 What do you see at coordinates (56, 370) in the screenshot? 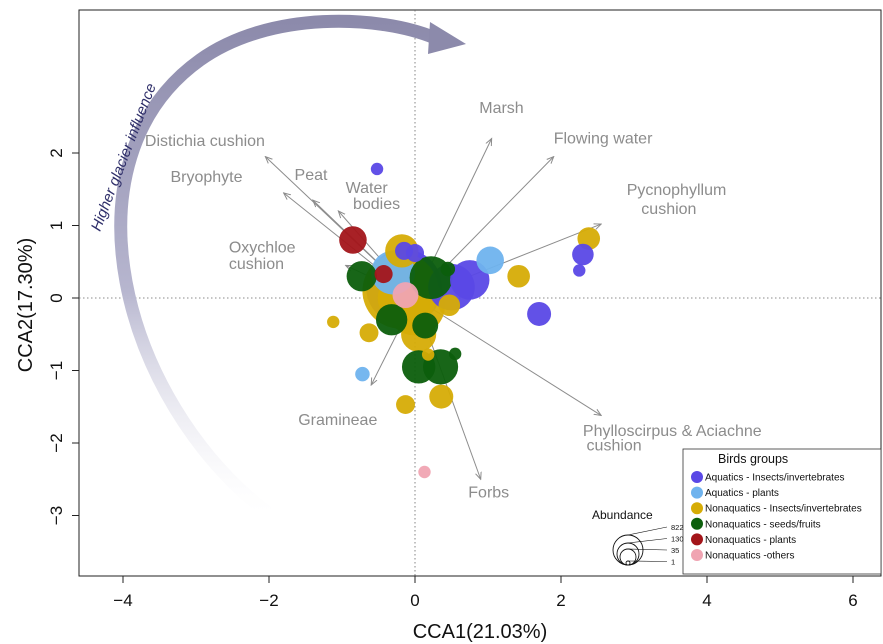
I see `y-tick-label: −1` at bounding box center [56, 370].